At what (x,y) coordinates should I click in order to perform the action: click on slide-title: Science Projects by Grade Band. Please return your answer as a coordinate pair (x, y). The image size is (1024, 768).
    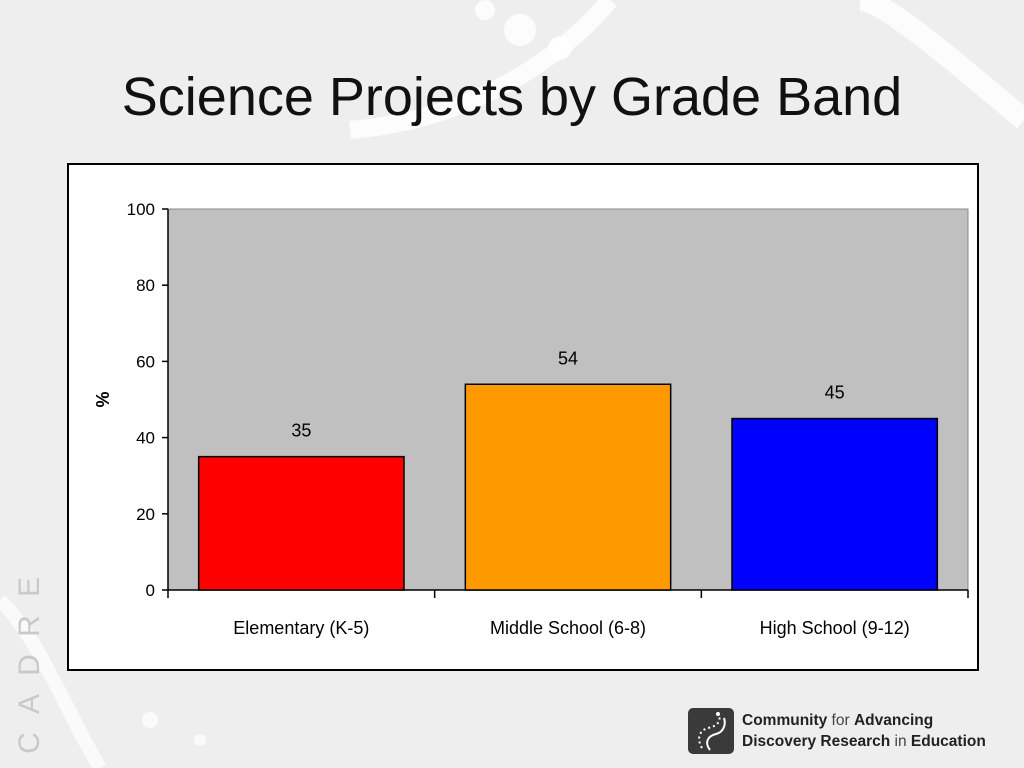
    Looking at the image, I should click on (512, 97).